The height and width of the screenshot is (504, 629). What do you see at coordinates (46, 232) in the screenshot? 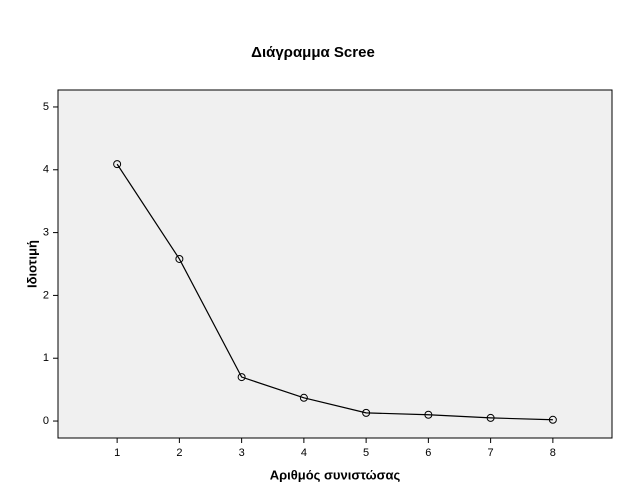
I see `y-tick-label: 3` at bounding box center [46, 232].